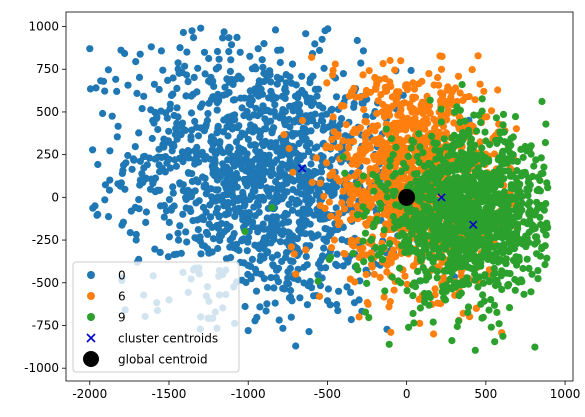  What do you see at coordinates (485, 394) in the screenshot?
I see `x-tick-label: 500` at bounding box center [485, 394].